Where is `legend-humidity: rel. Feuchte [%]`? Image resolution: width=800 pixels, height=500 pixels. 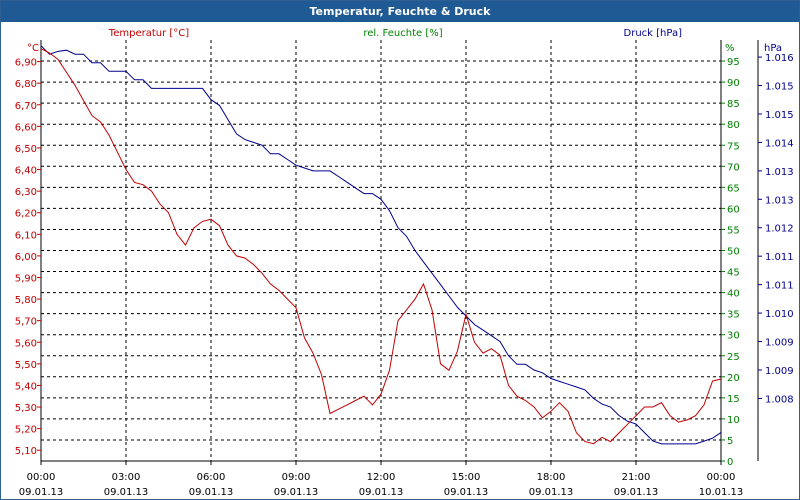 legend-humidity: rel. Feuchte [%] is located at coordinates (402, 33).